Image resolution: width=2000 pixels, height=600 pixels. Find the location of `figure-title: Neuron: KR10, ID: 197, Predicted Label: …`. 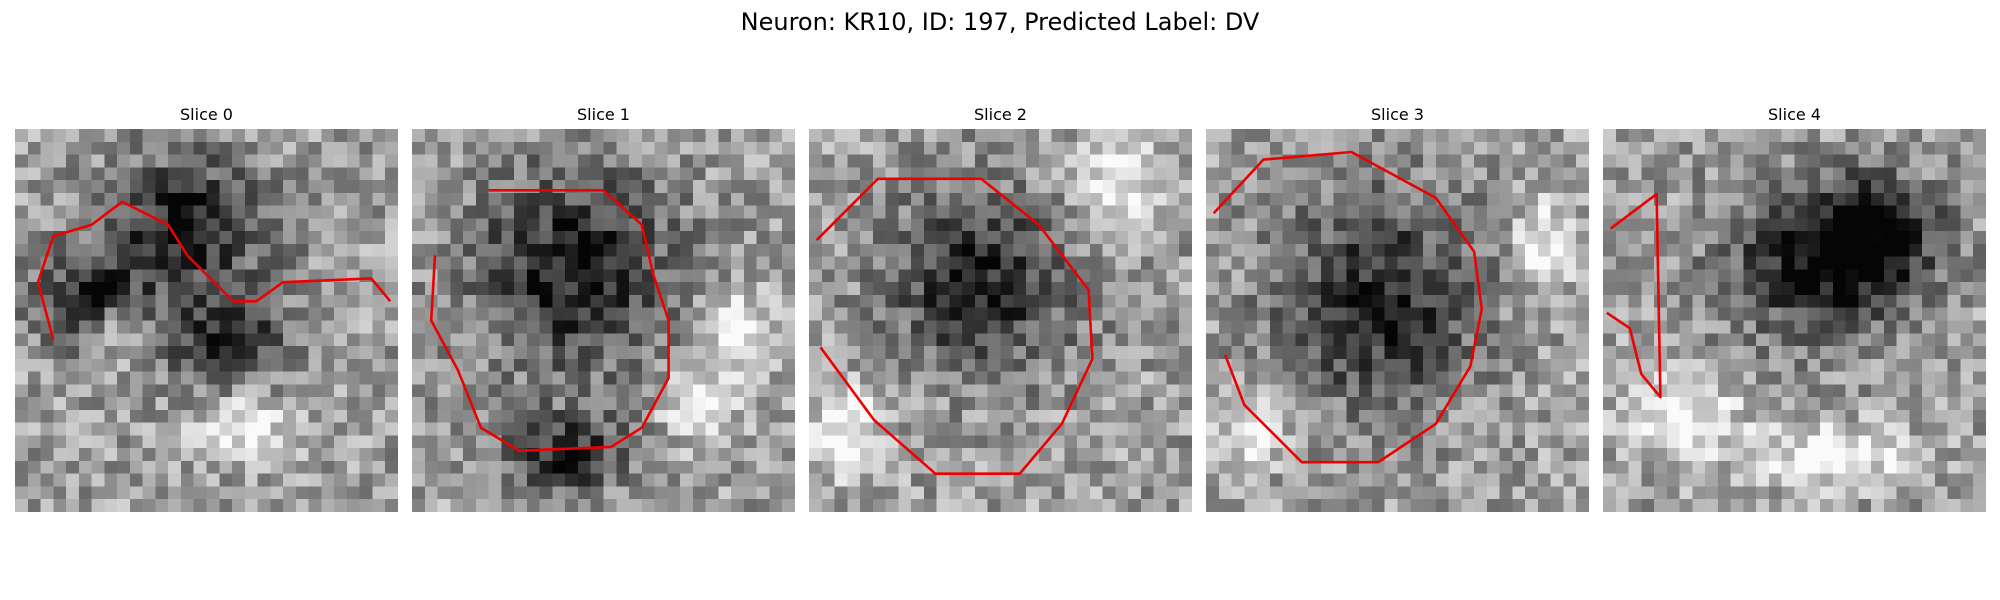

figure-title: Neuron: KR10, ID: 197, Predicted Label: … is located at coordinates (1000, 22).